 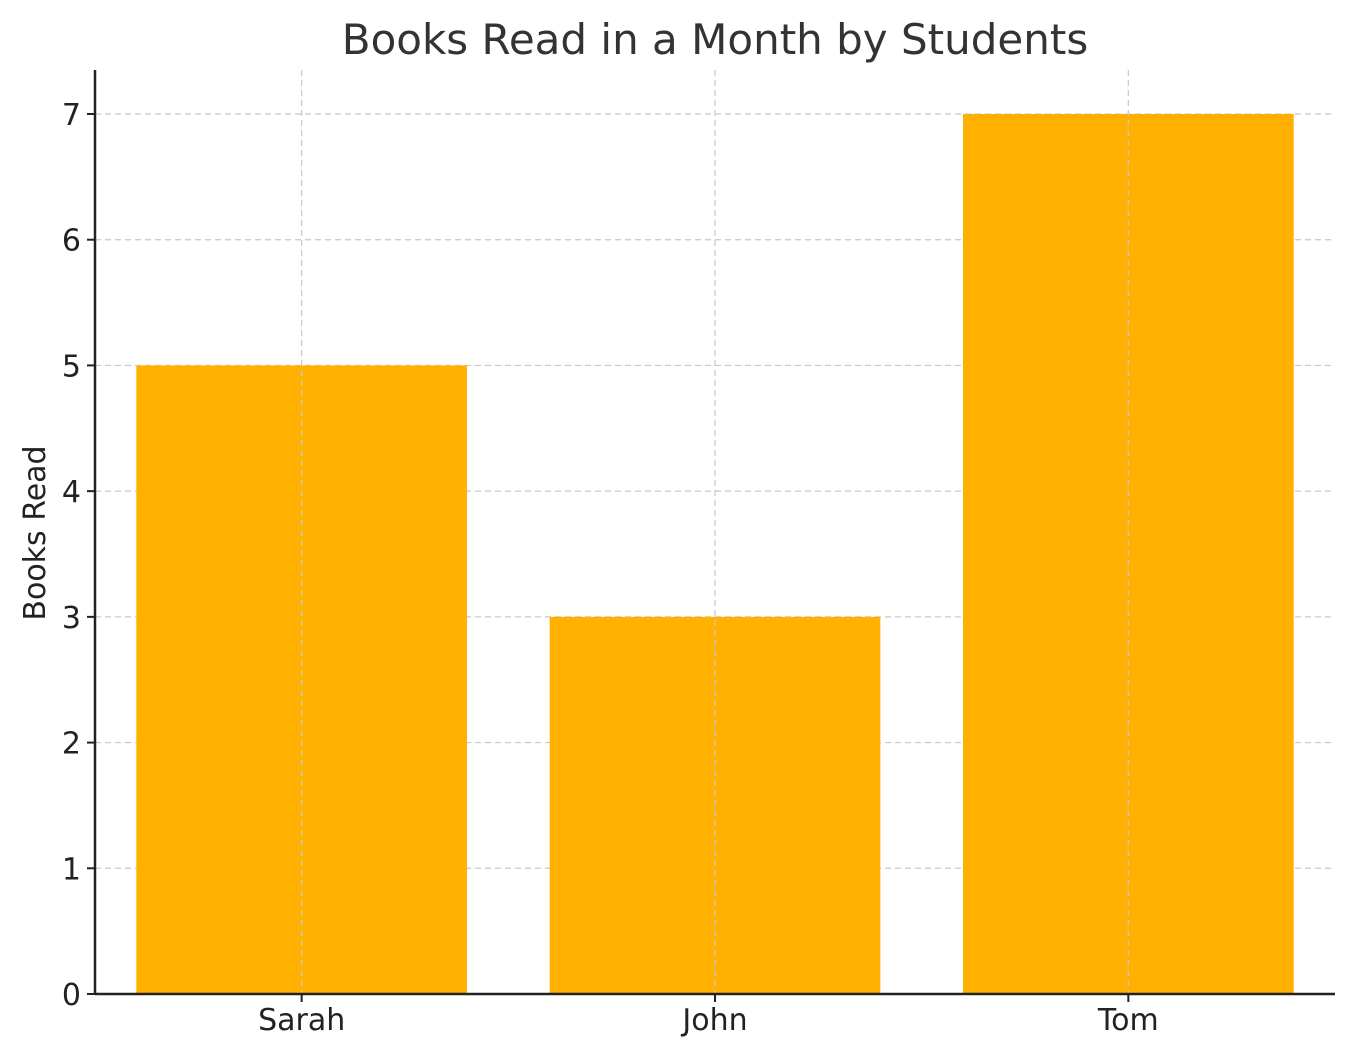 I want to click on x-tick-label: John, so click(x=713, y=1020).